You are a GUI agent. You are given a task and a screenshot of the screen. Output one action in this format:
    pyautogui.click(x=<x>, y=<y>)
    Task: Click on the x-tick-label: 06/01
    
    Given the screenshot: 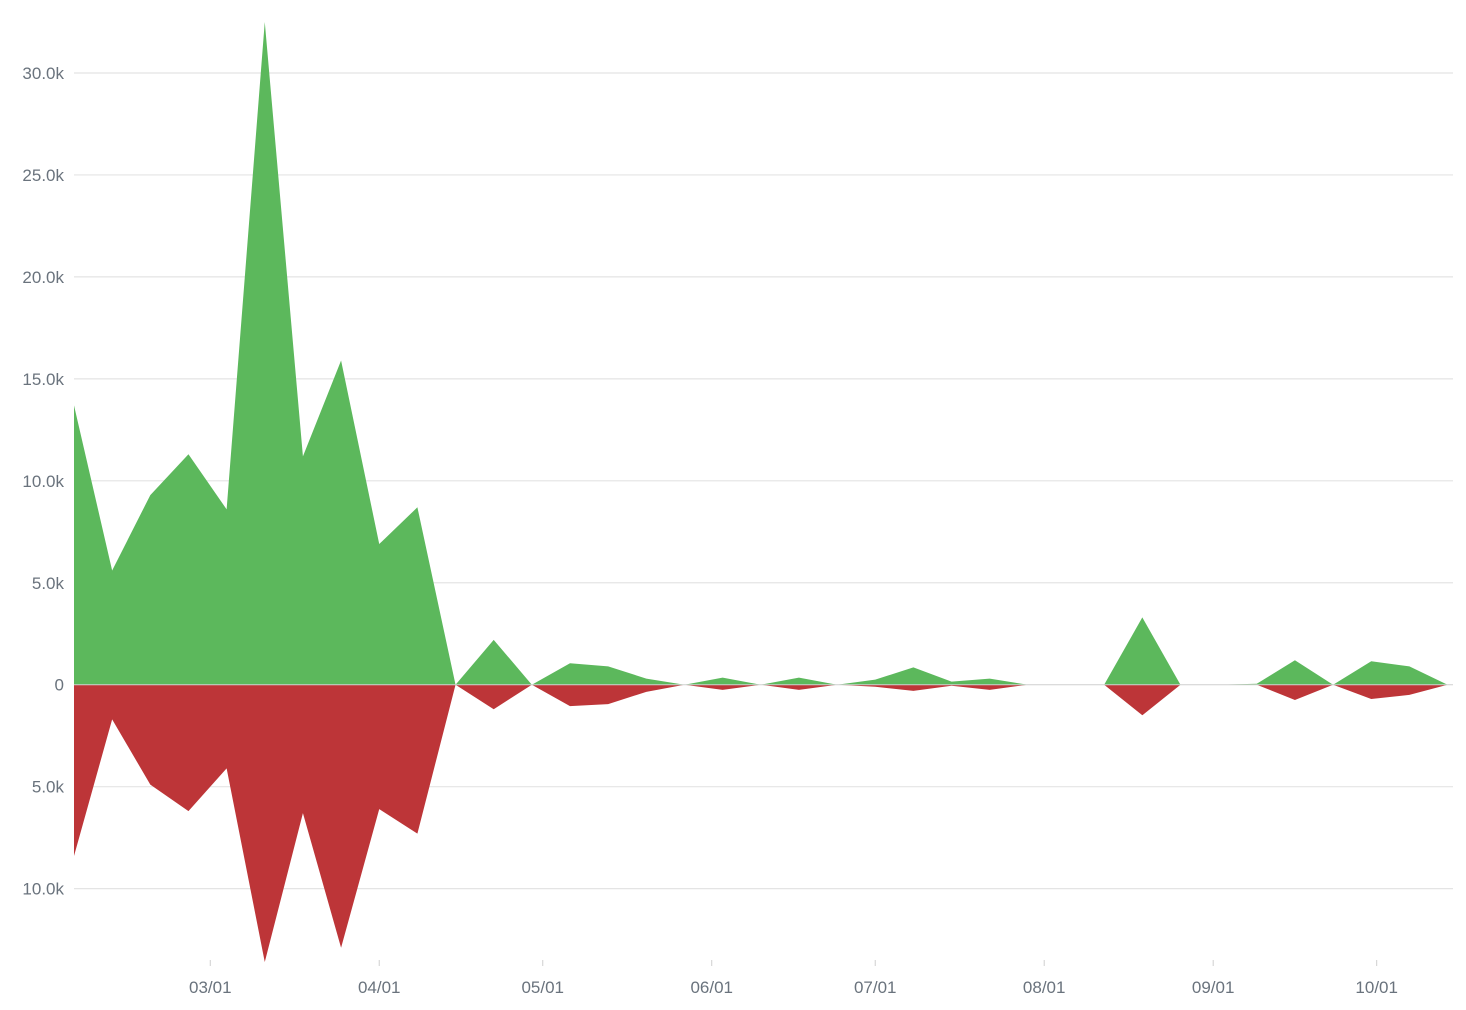 What is the action you would take?
    pyautogui.click(x=711, y=987)
    